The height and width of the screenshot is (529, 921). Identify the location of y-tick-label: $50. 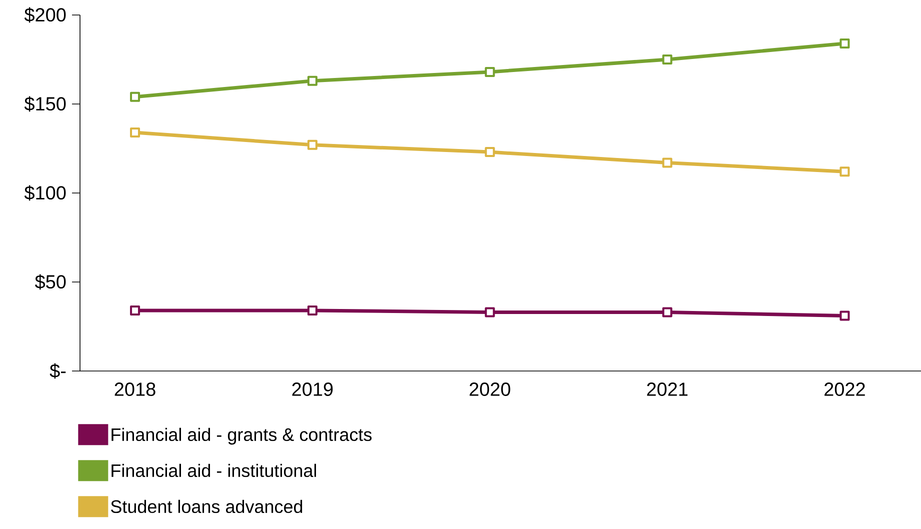
(50, 282).